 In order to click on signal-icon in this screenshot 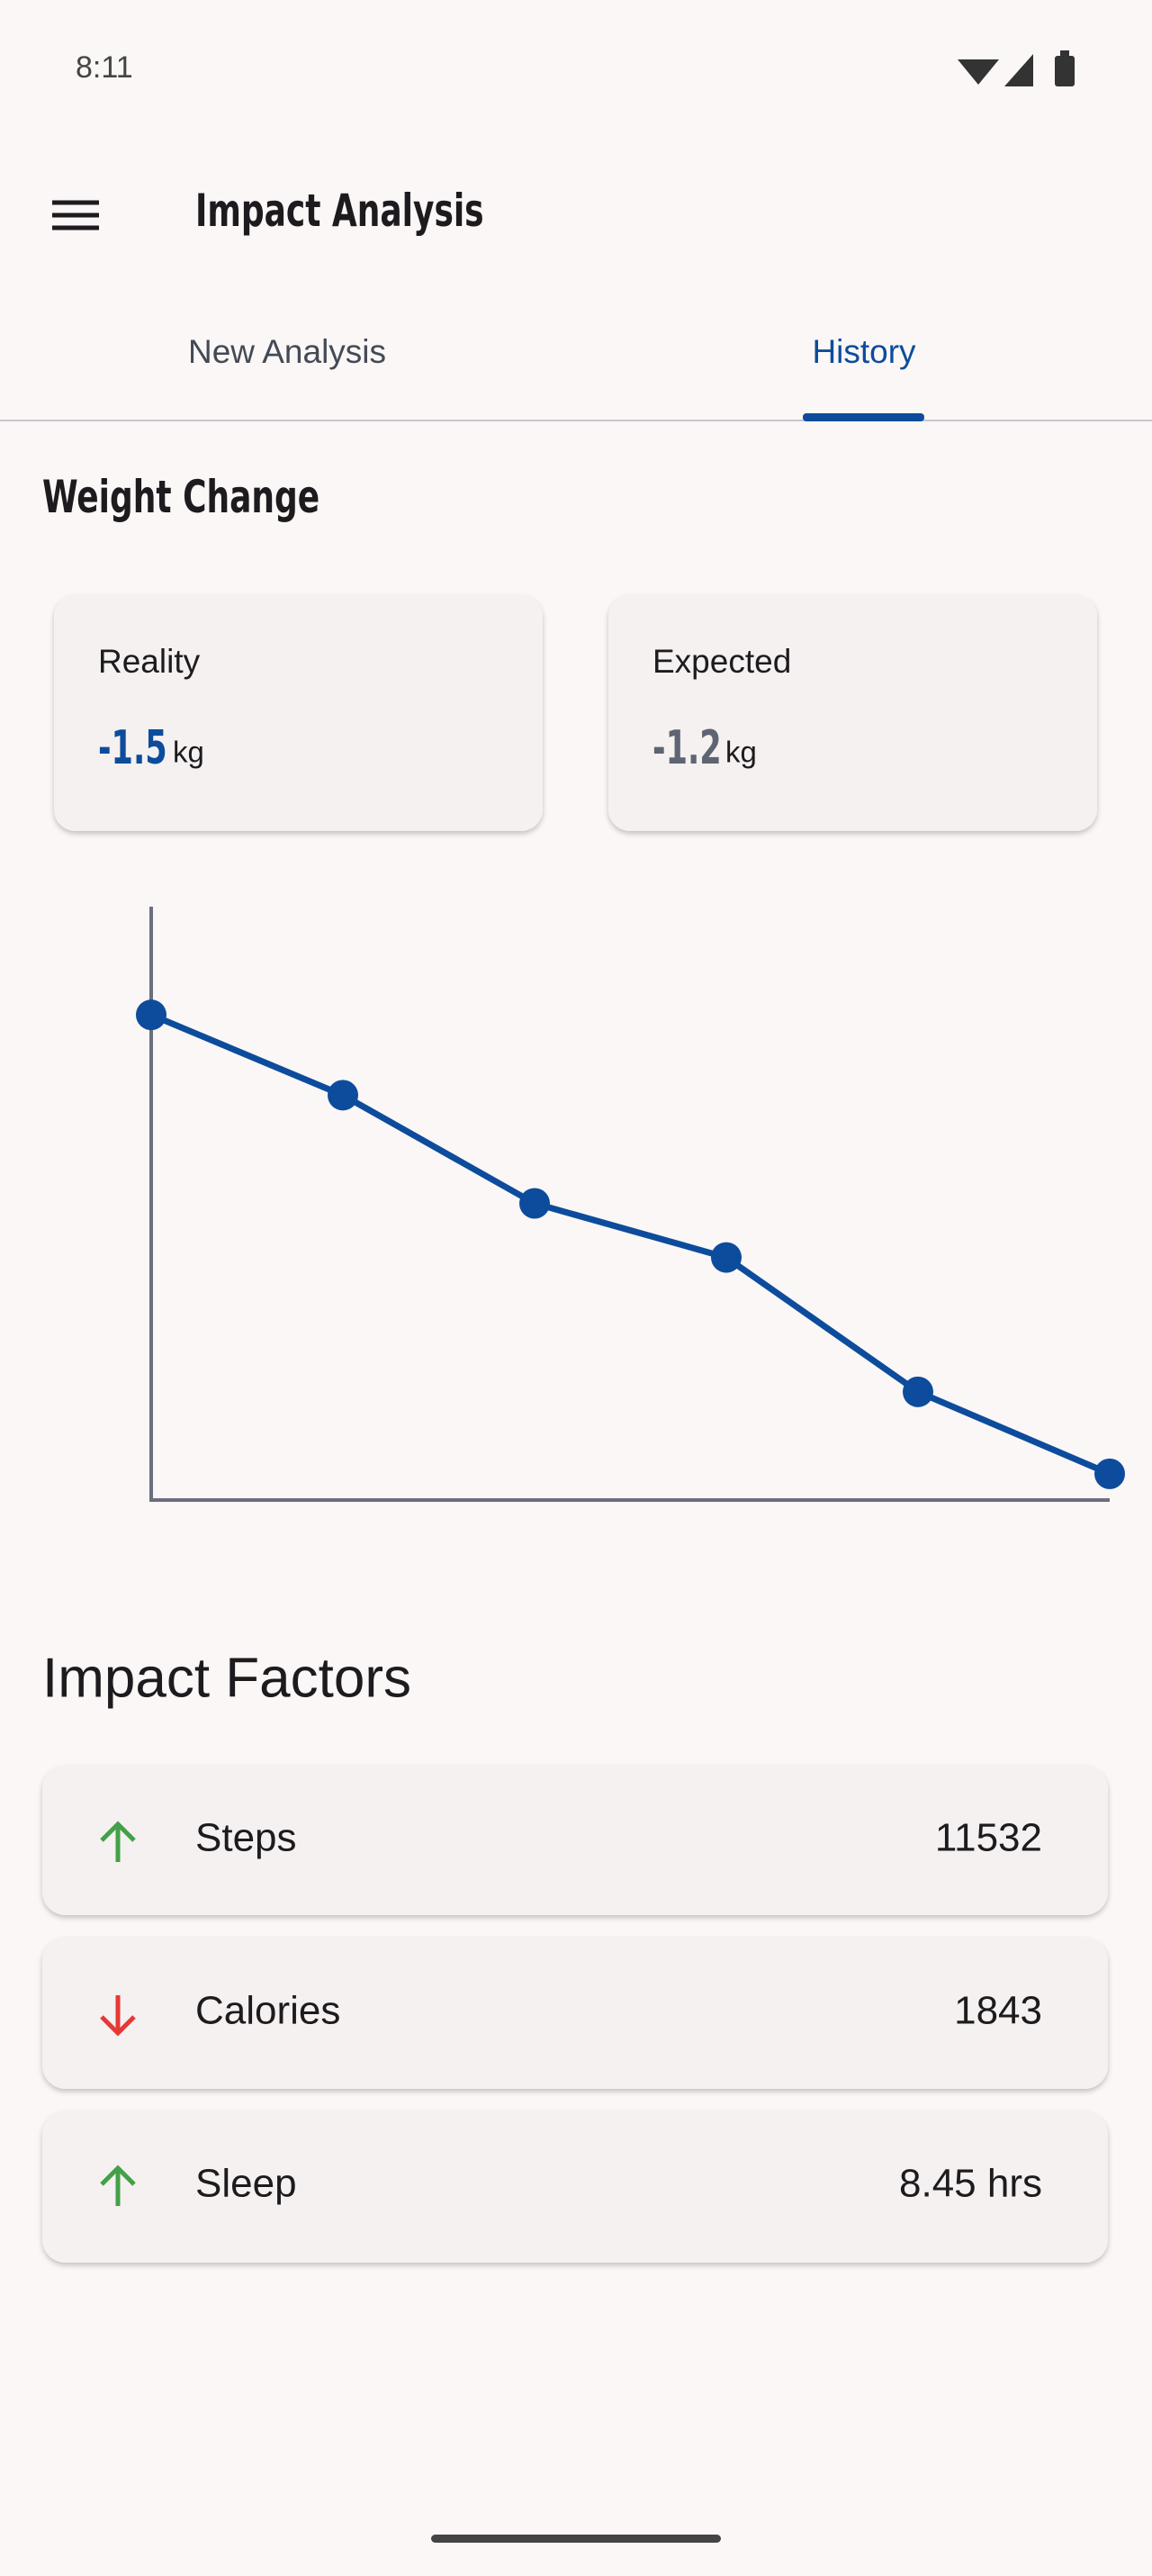, I will do `click(1019, 70)`.